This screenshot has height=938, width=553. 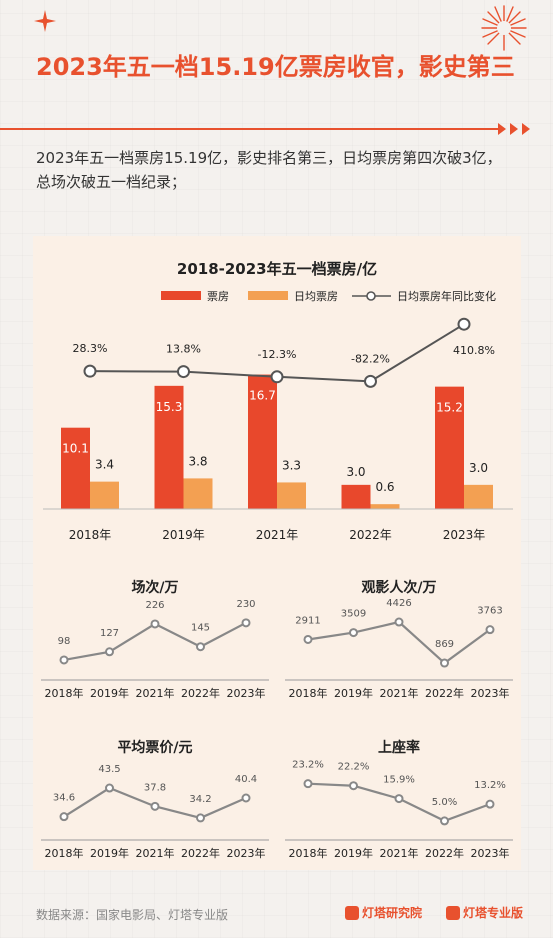 What do you see at coordinates (490, 785) in the screenshot?
I see `small-label-3-4: 13.2%` at bounding box center [490, 785].